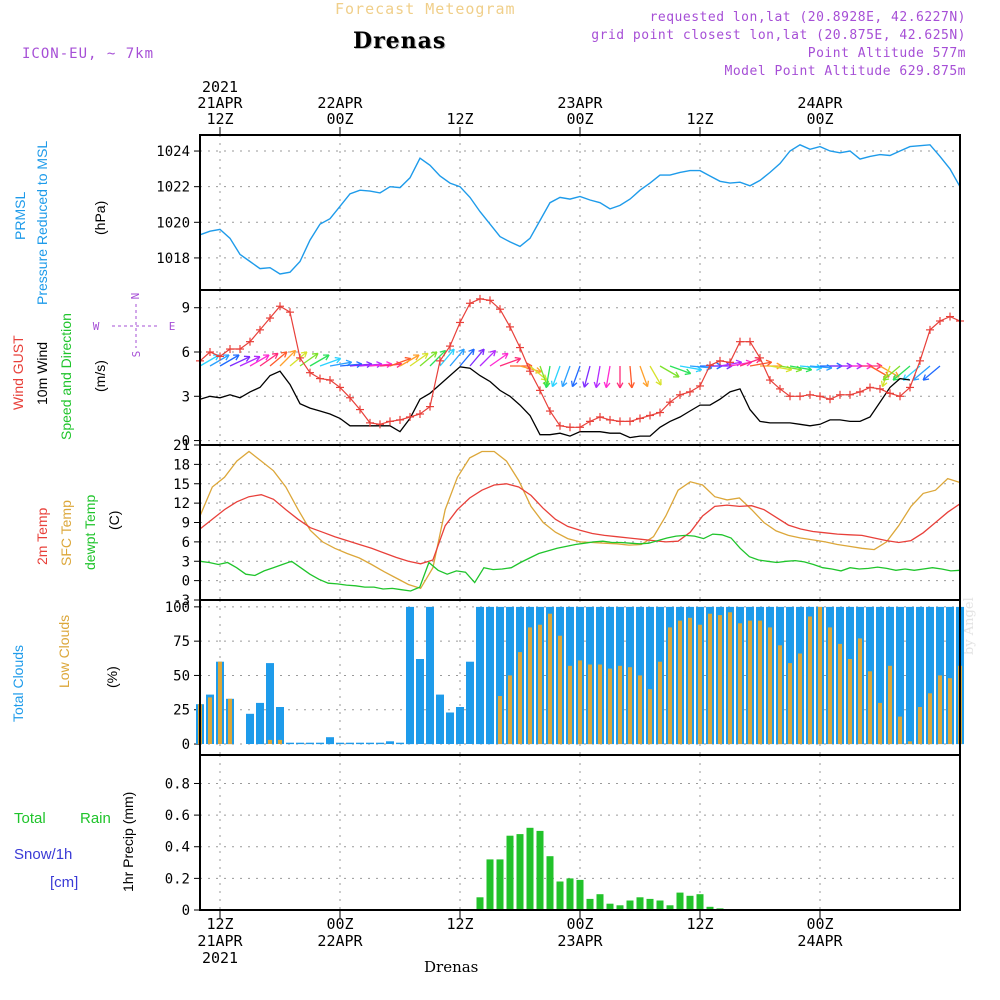 The height and width of the screenshot is (1000, 1000). I want to click on temperature-ytick-label: 12, so click(181, 504).